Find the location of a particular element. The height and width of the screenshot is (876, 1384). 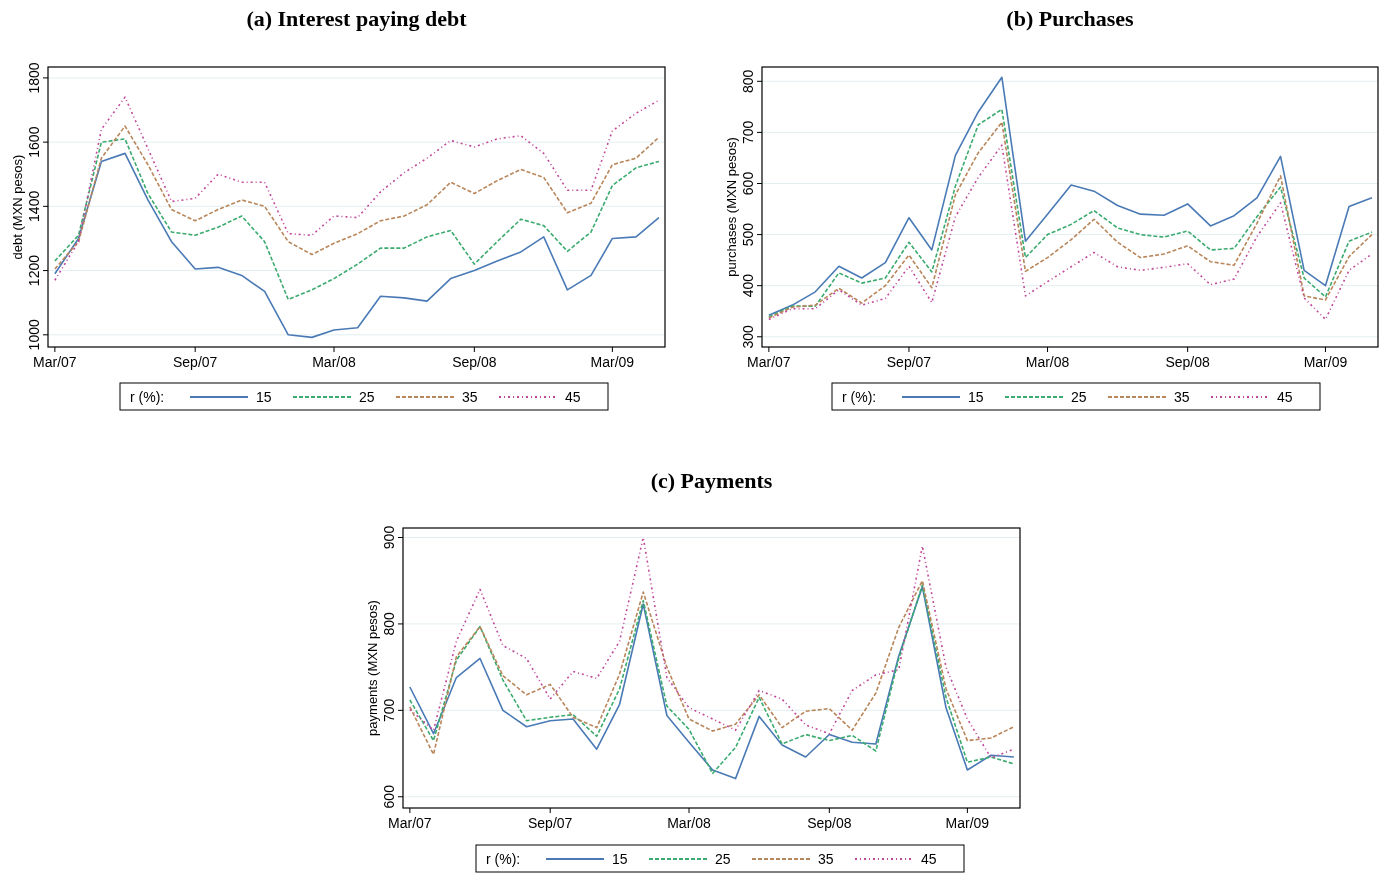

chart-title: (c) Payments is located at coordinates (711, 480).